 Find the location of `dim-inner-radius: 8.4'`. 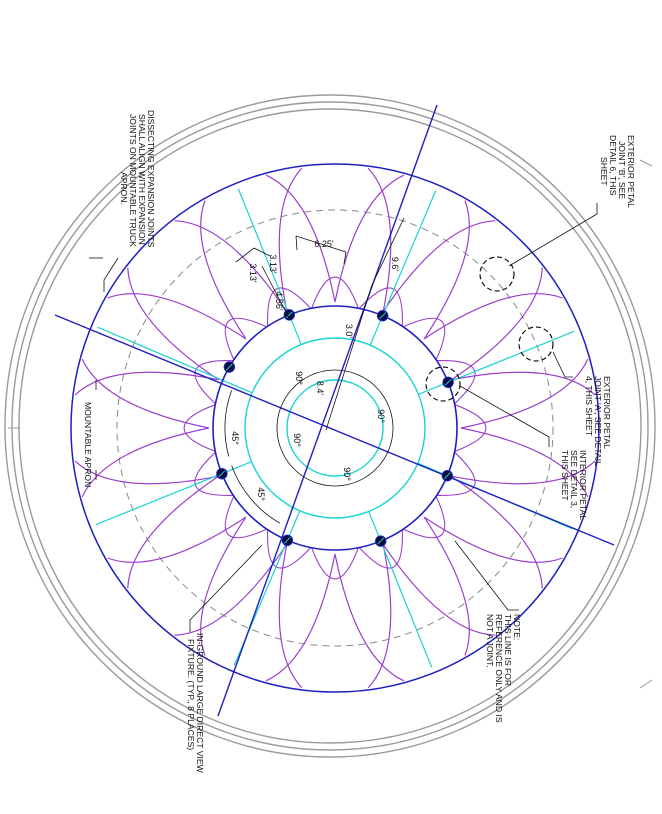

dim-inner-radius: 8.4' is located at coordinates (320, 388).